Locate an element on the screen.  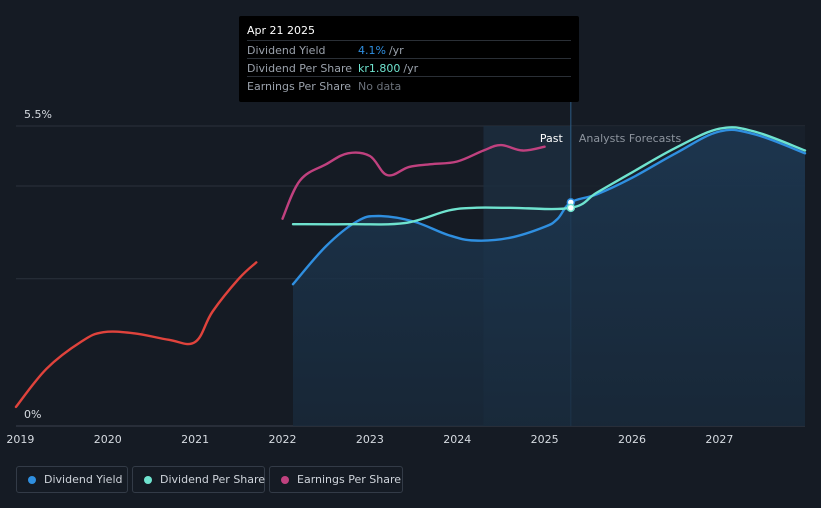
earnings-per-share-line-early is located at coordinates (136, 335).